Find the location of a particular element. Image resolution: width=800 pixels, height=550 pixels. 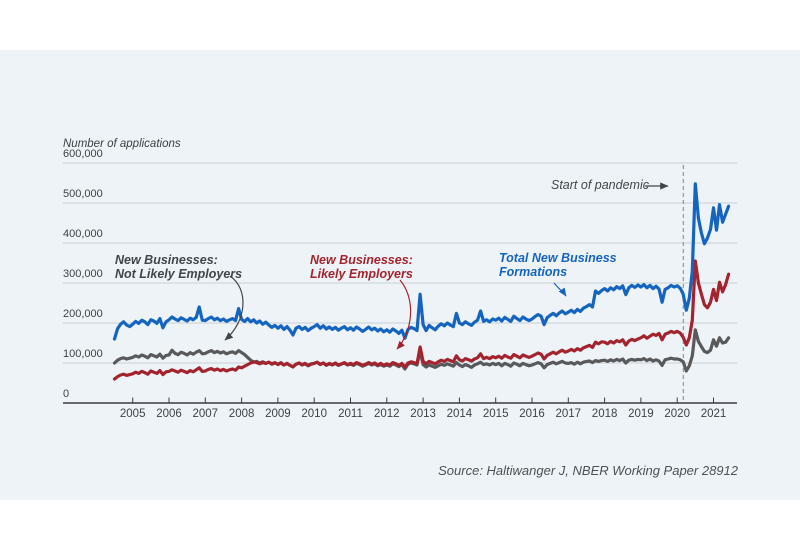

x-axis-tick-label: 2009 is located at coordinates (278, 414).